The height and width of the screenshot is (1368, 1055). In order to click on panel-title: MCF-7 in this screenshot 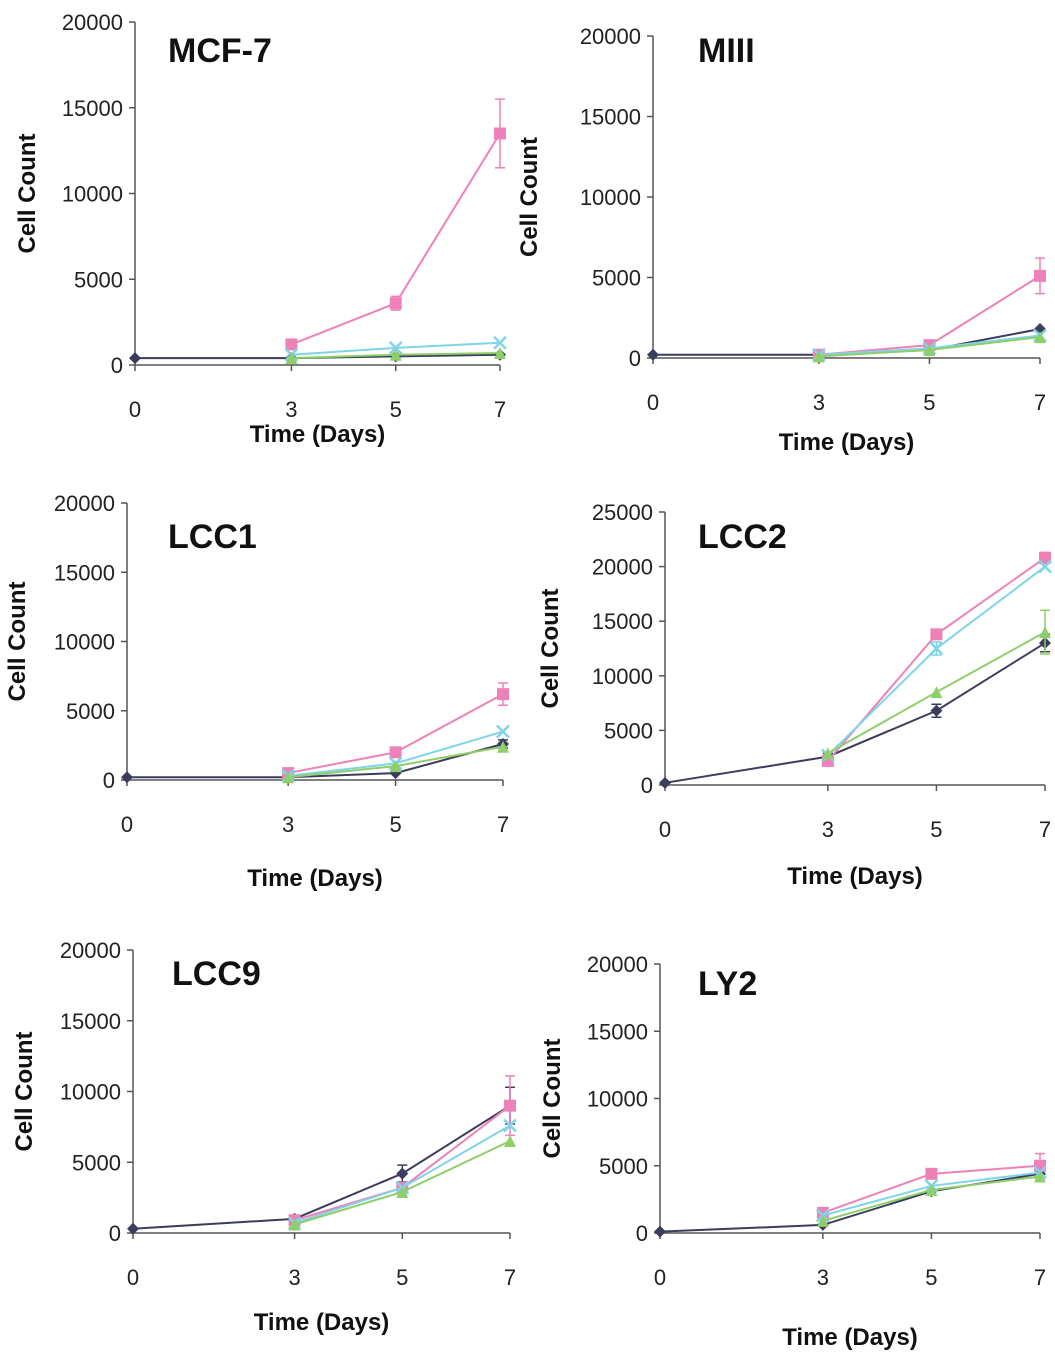, I will do `click(220, 51)`.